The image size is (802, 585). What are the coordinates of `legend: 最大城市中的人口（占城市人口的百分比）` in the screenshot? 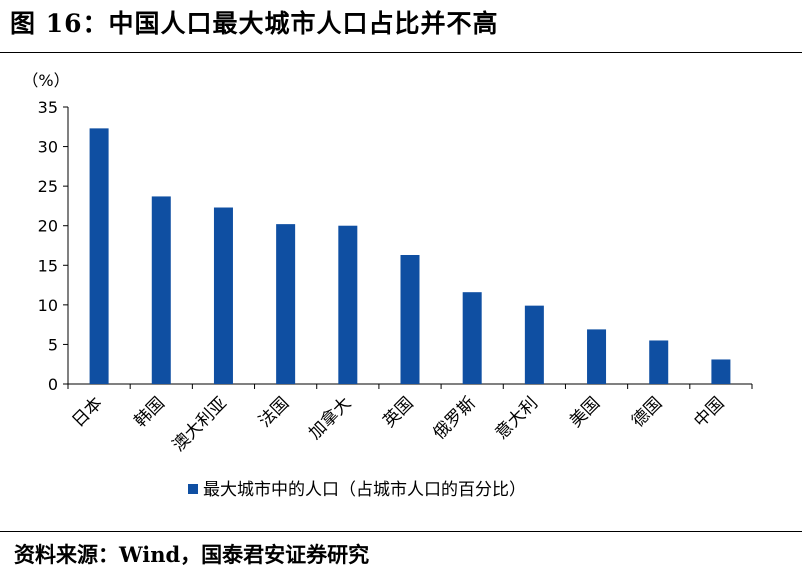 It's located at (357, 490).